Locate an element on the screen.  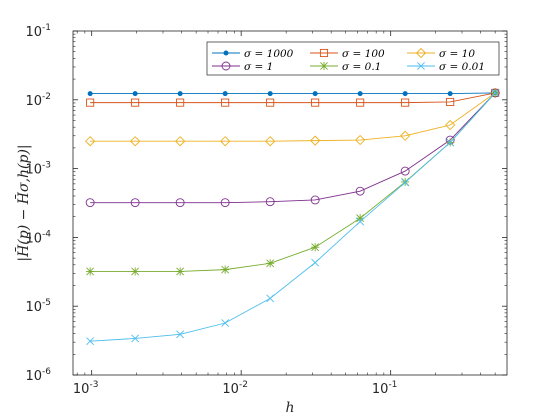
y-tick-label: 10⁻⁶ is located at coordinates (38, 375).